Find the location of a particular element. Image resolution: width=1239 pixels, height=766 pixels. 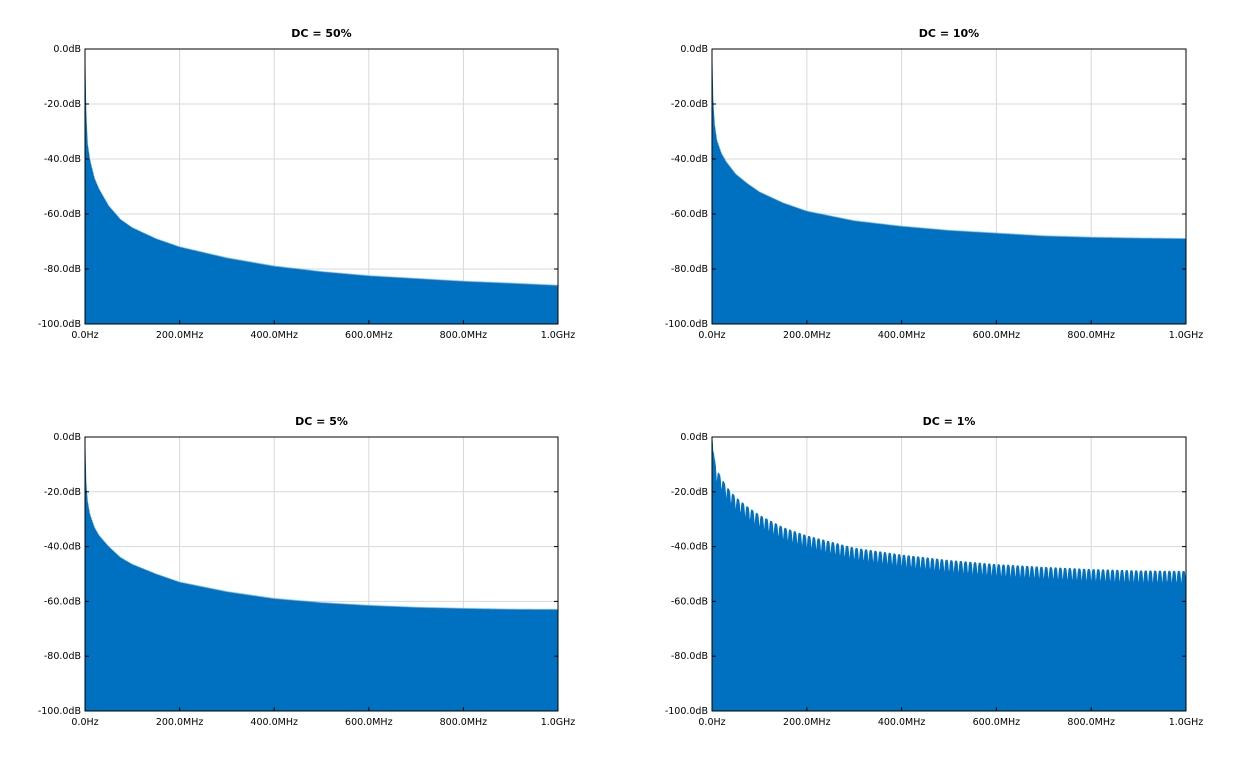

chart-title: DC = 1% is located at coordinates (949, 421).